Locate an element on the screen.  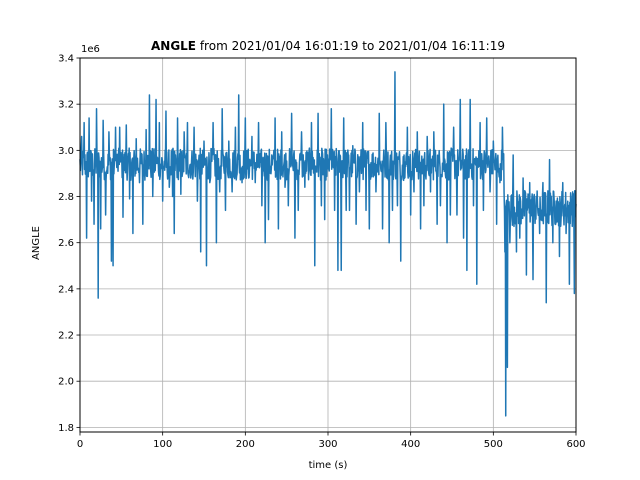
x-tick-label: 500 is located at coordinates (493, 444).